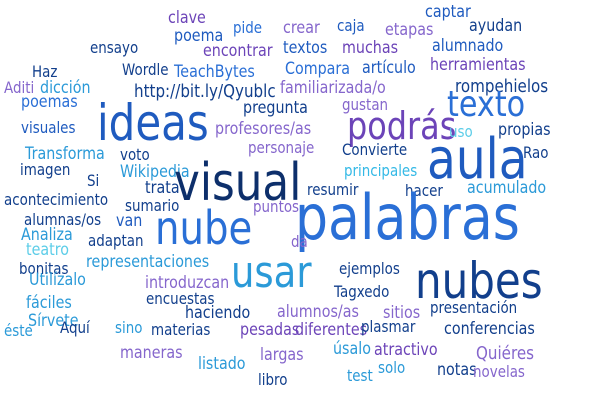 The width and height of the screenshot is (600, 400). I want to click on cloud-word: palabras, so click(429, 218).